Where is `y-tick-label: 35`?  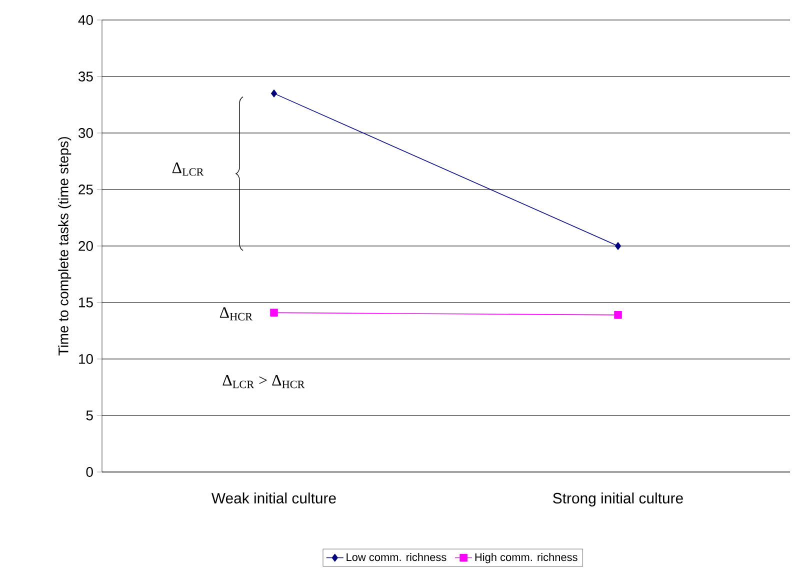 y-tick-label: 35 is located at coordinates (85, 77).